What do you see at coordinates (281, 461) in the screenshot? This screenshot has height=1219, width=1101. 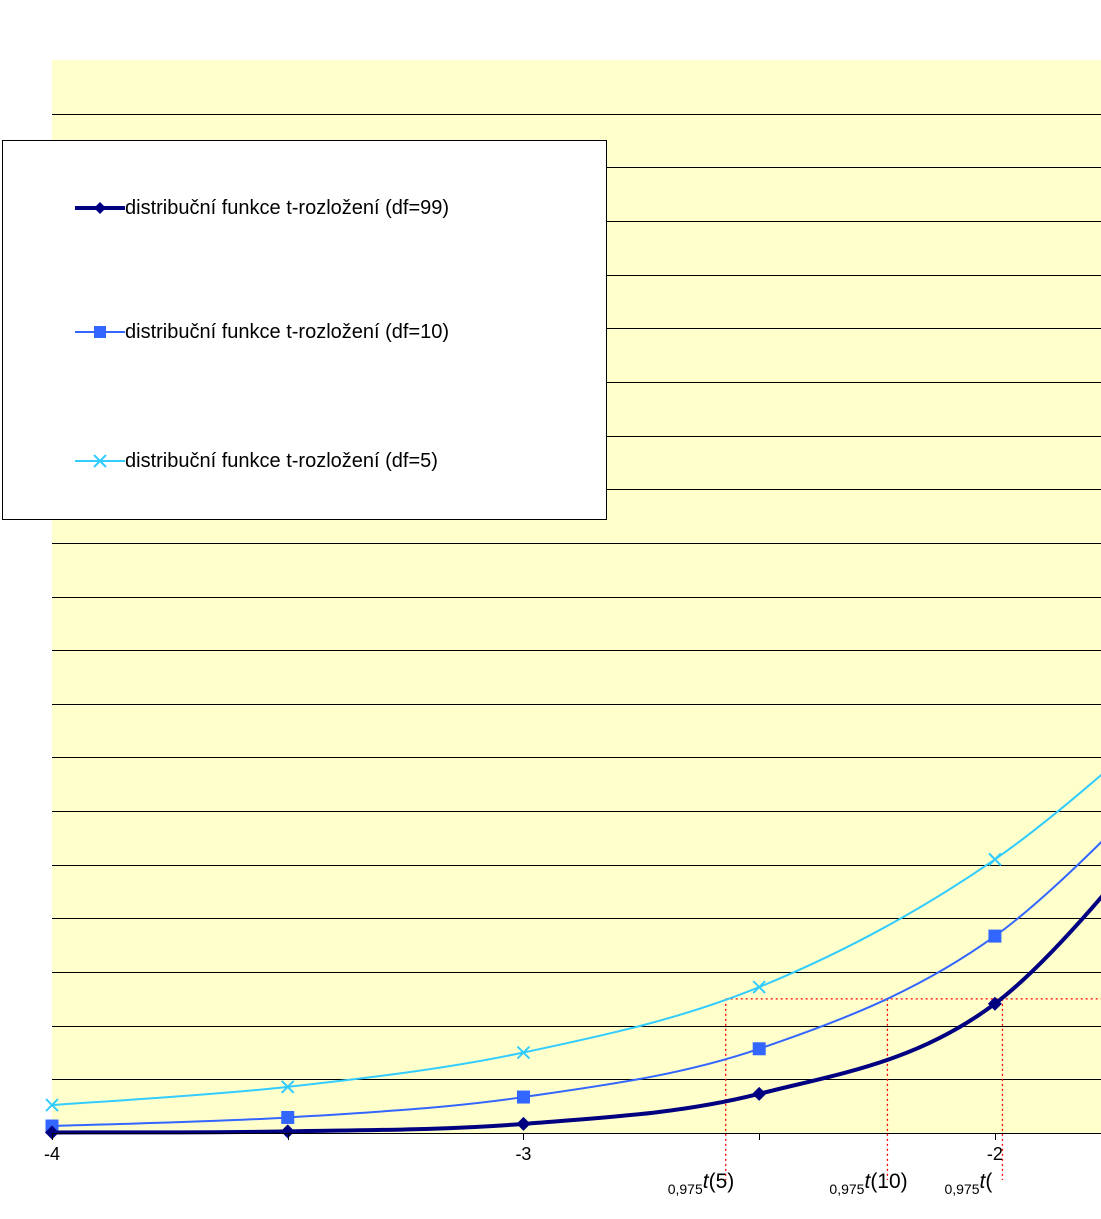 I see `legend-label-df5: distribuční funkce t-rozložení (df=5)` at bounding box center [281, 461].